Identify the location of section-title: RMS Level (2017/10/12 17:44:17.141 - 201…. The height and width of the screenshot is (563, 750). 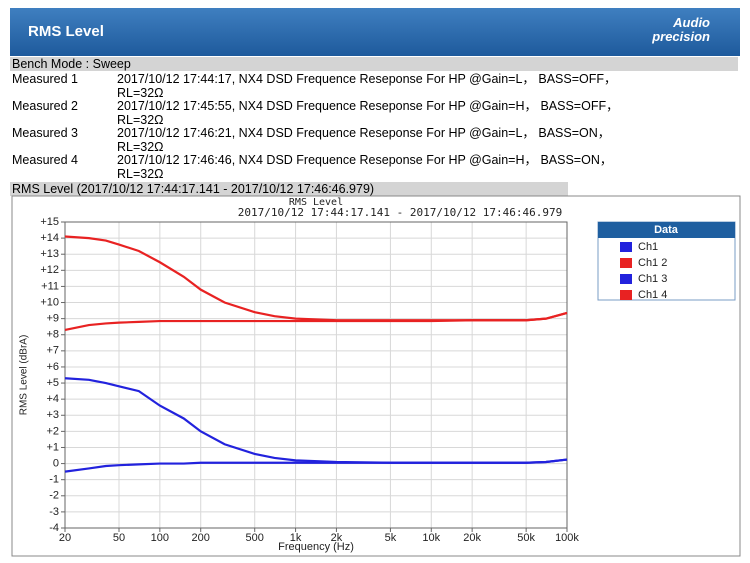
(289, 189).